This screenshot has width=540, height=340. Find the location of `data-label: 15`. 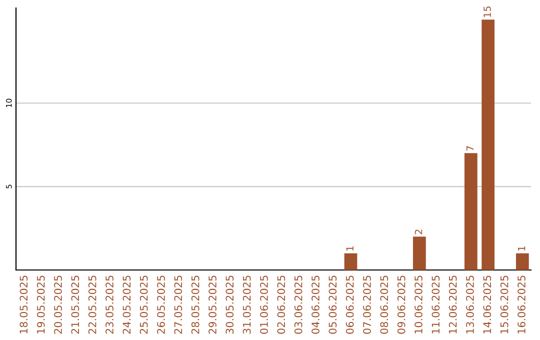

data-label: 15 is located at coordinates (487, 11).